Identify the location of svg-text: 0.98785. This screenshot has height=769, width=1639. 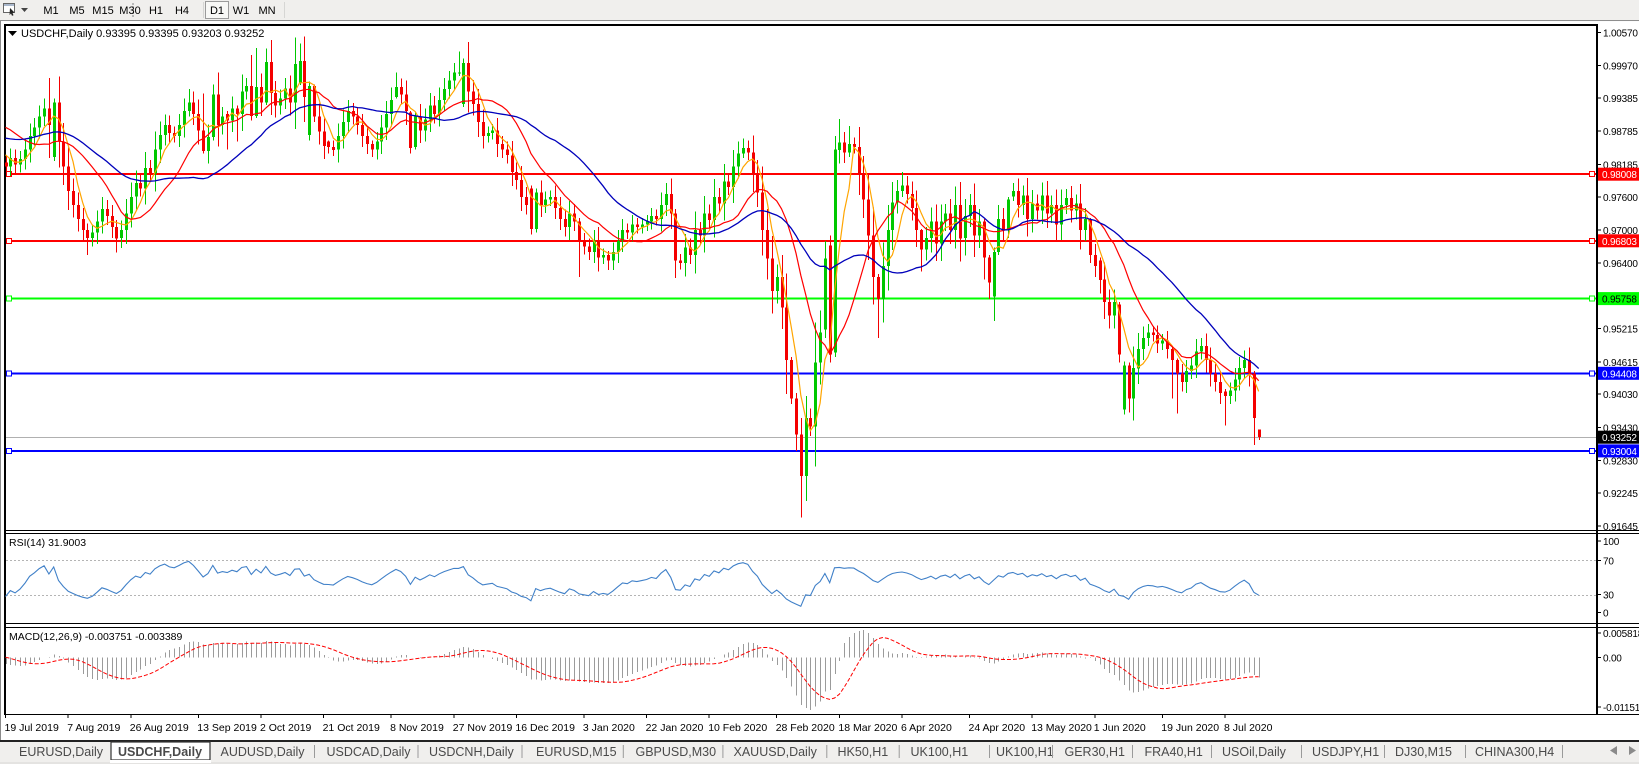
(1620, 132).